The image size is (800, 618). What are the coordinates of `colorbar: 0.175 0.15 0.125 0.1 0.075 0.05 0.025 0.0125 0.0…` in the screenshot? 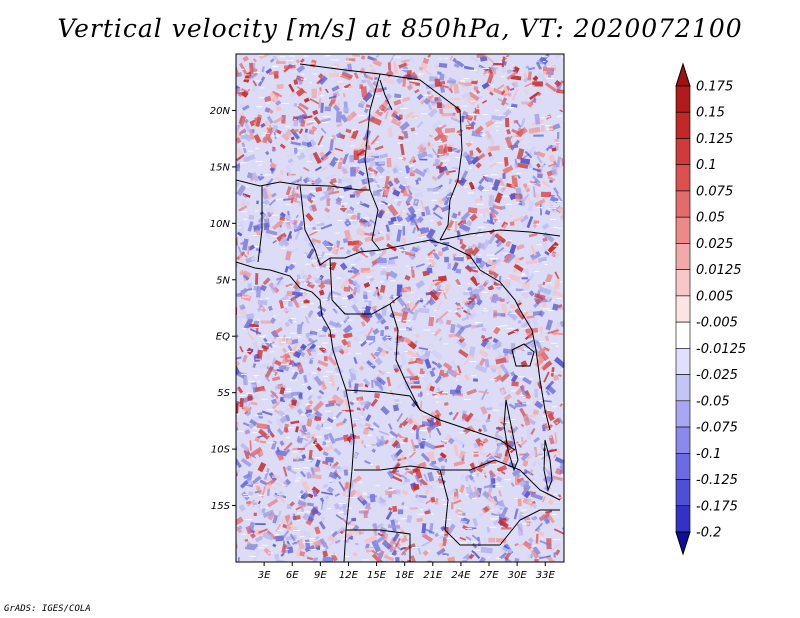 It's located at (710, 309).